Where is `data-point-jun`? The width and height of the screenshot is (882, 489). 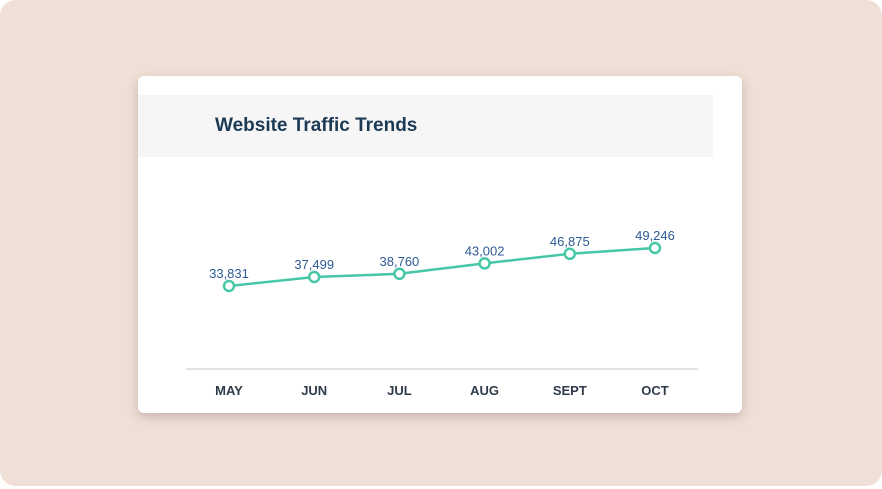 data-point-jun is located at coordinates (314, 277).